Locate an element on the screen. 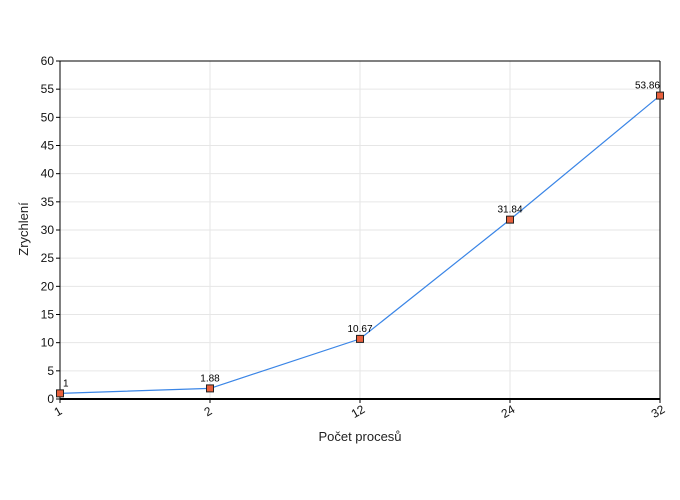 Image resolution: width=680 pixels, height=500 pixels. x-tick-labels: 1 2 12 24 32 is located at coordinates (360, 411).